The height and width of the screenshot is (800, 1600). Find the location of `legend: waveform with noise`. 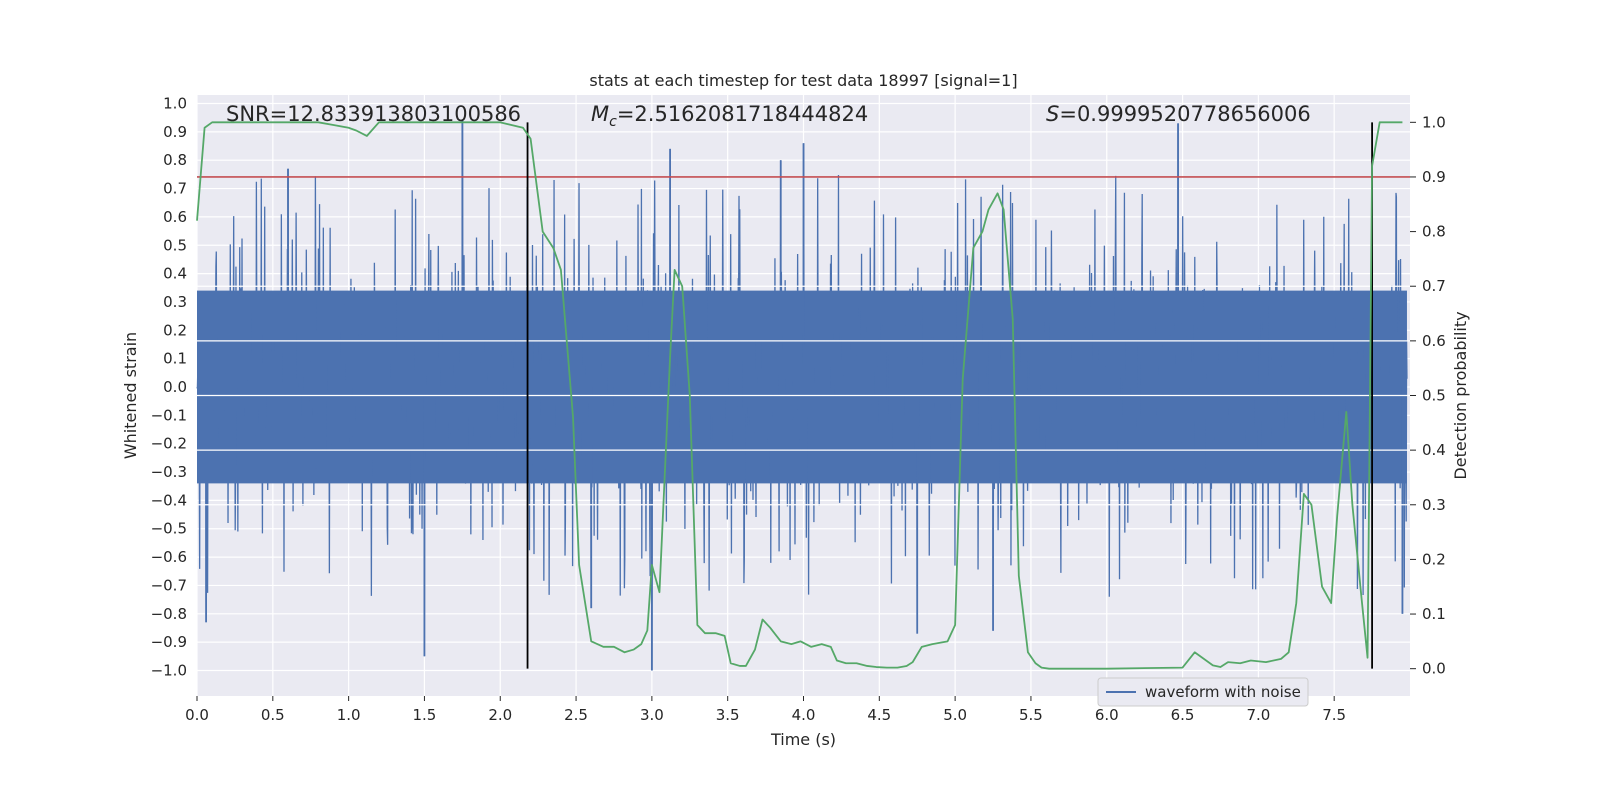

legend: waveform with noise is located at coordinates (1203, 692).